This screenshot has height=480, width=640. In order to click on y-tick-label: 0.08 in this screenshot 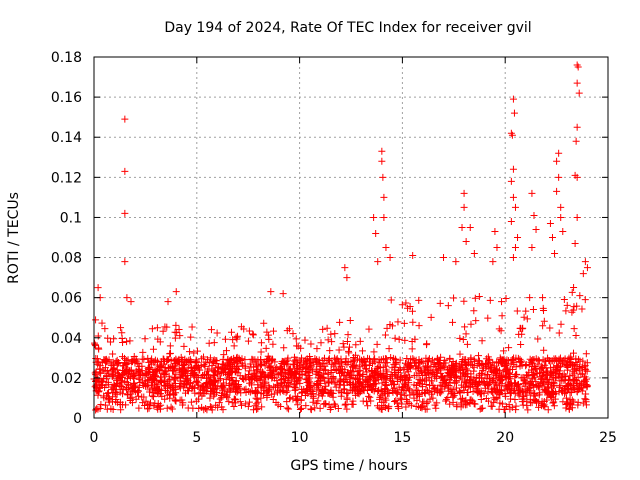, I will do `click(66, 259)`.